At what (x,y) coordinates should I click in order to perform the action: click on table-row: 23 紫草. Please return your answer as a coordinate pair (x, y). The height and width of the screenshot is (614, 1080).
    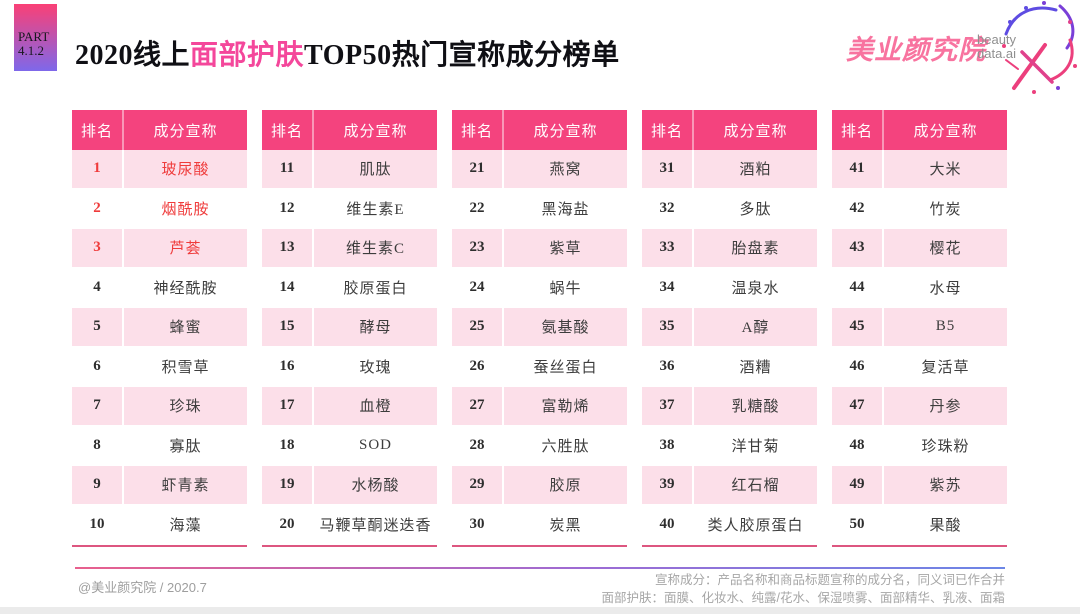
    Looking at the image, I should click on (539, 249).